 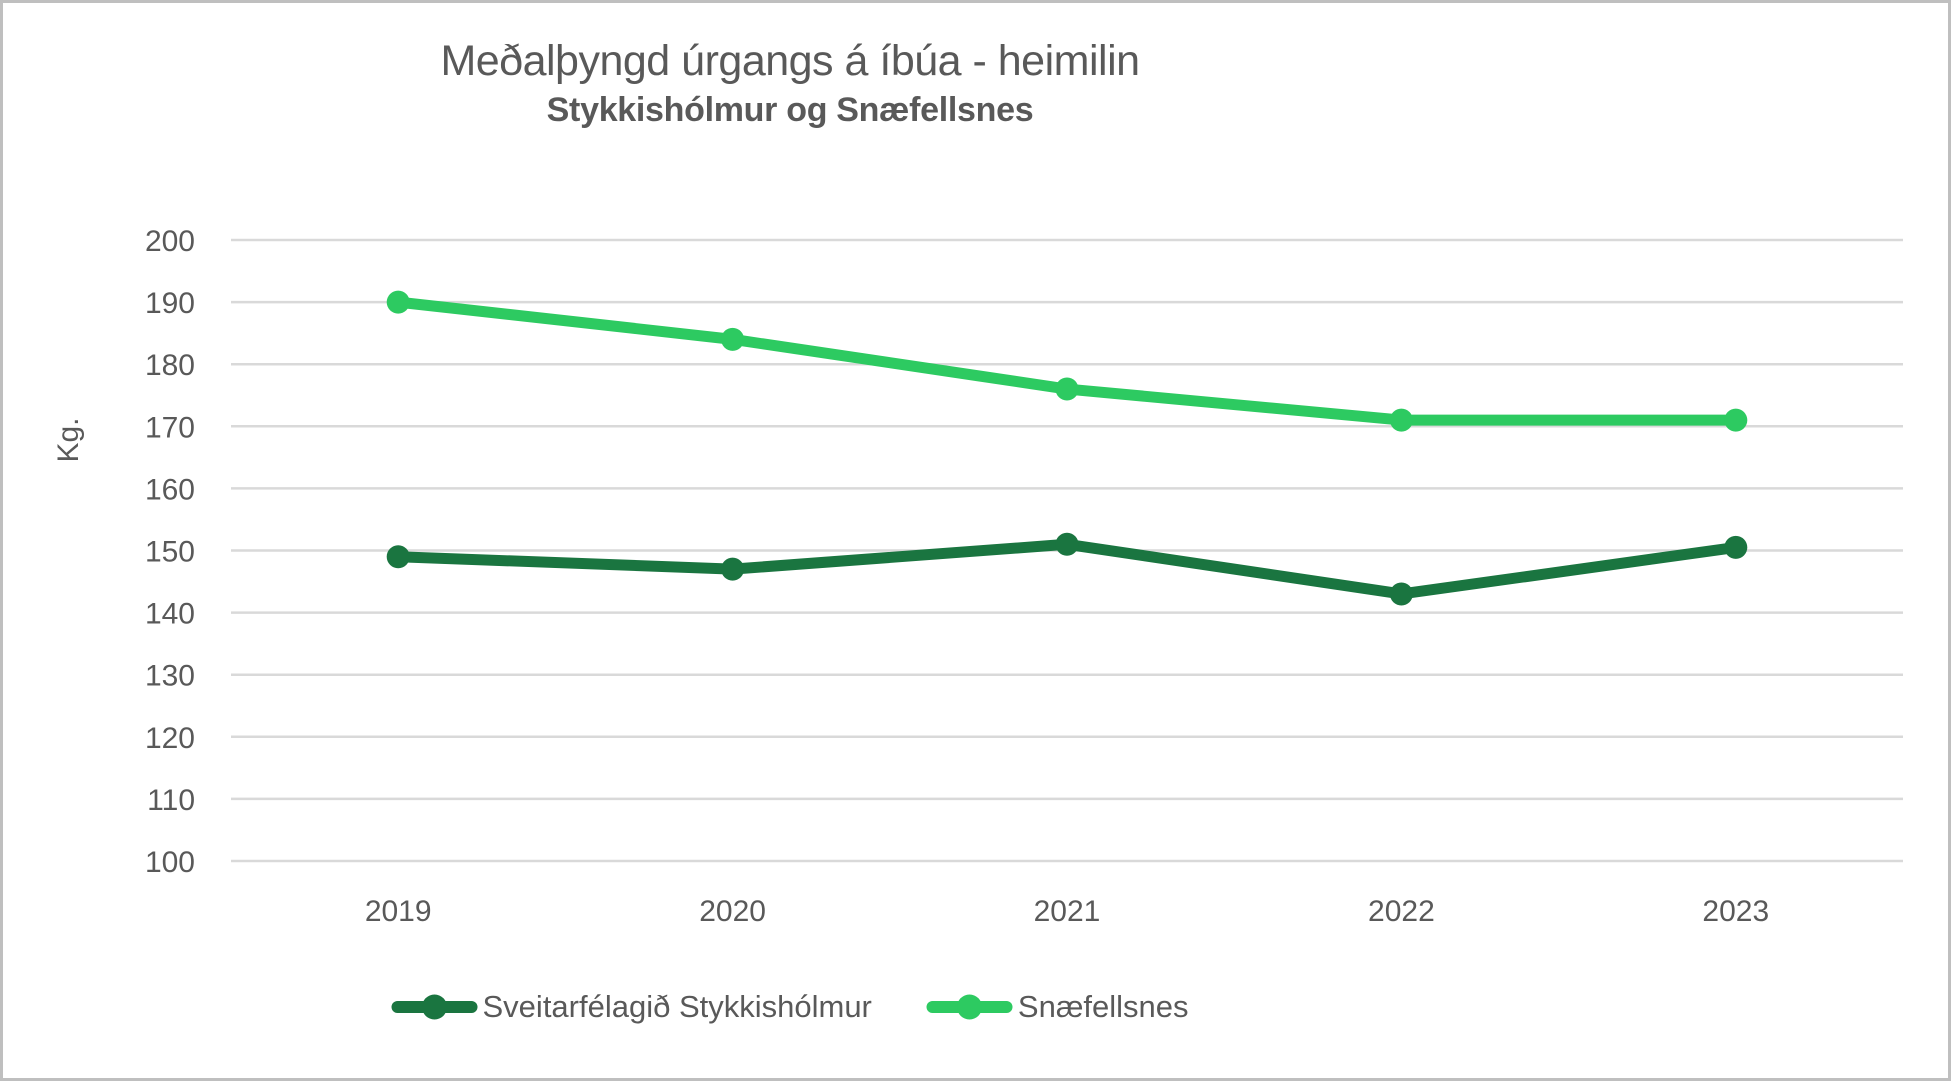 What do you see at coordinates (170, 862) in the screenshot?
I see `y-axis-tick-label: 100` at bounding box center [170, 862].